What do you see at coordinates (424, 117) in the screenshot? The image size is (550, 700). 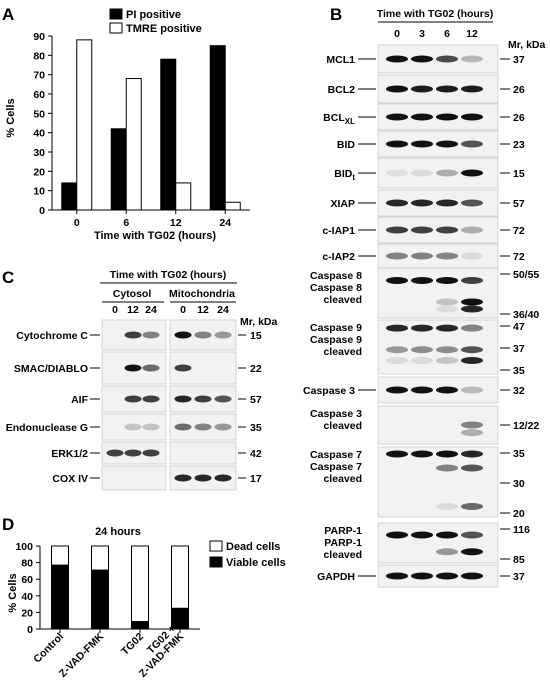 I see `blot-b-row: BCLXL 26` at bounding box center [424, 117].